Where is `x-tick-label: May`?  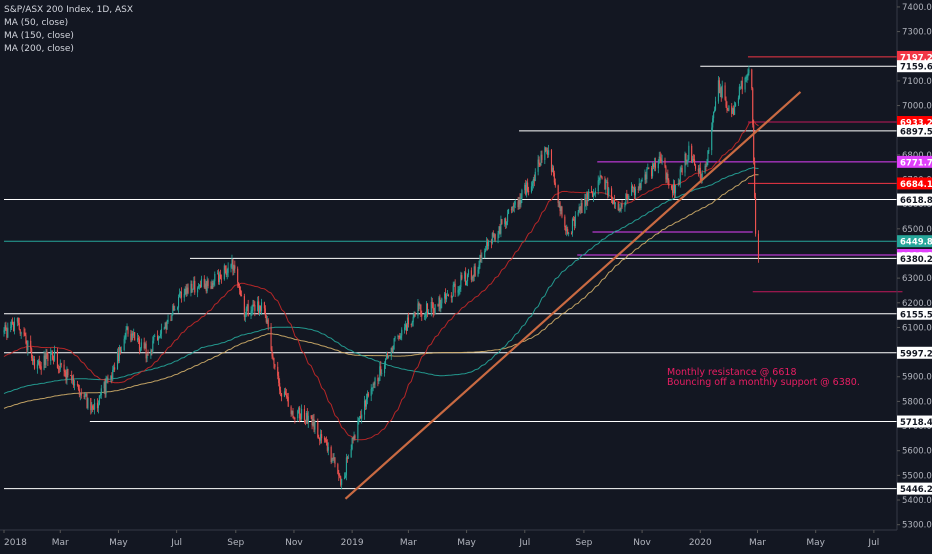
x-tick-label: May is located at coordinates (815, 543).